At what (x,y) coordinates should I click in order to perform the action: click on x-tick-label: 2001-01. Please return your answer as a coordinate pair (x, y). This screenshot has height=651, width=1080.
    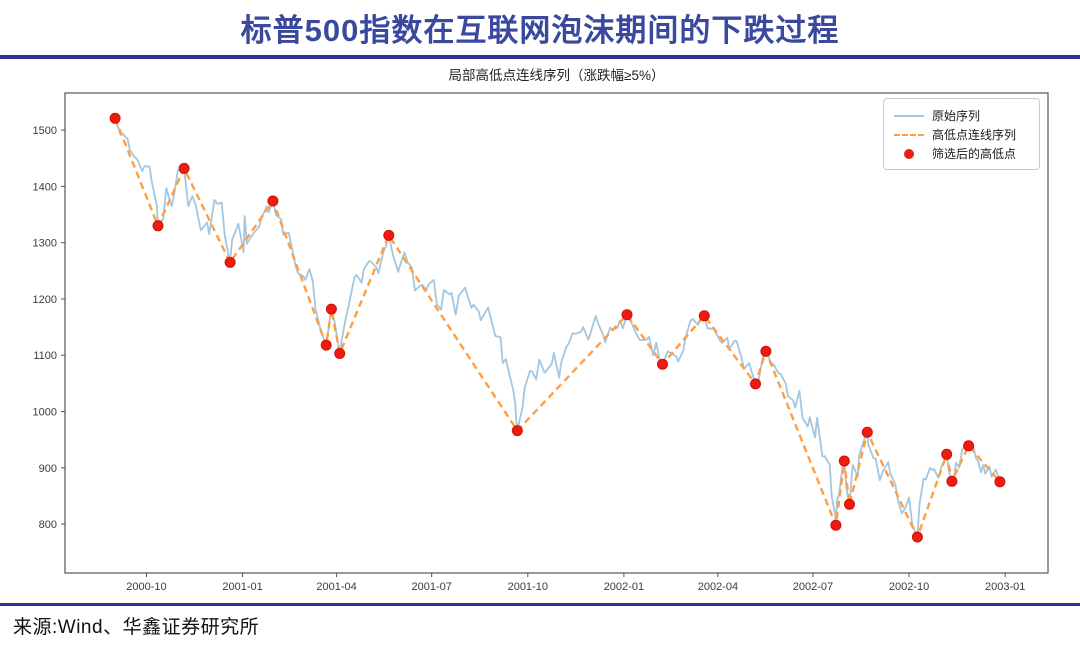
    Looking at the image, I should click on (242, 587).